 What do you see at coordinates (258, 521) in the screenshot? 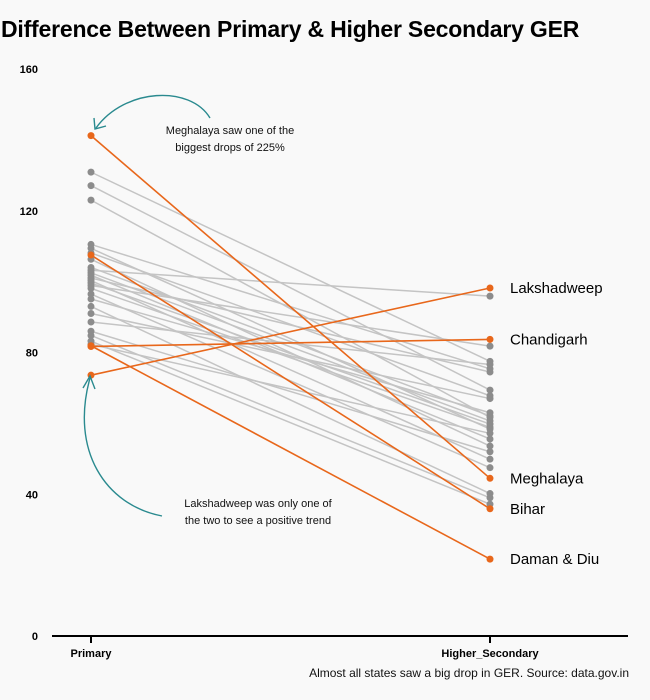
I see `annotation-text-lakshadweep: the two to see a positive trend` at bounding box center [258, 521].